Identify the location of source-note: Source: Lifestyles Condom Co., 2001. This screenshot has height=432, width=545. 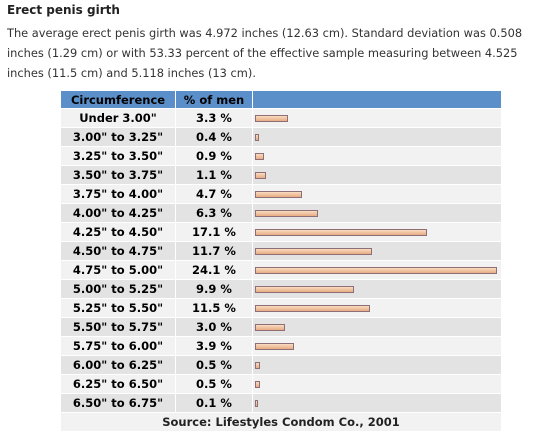
(281, 421).